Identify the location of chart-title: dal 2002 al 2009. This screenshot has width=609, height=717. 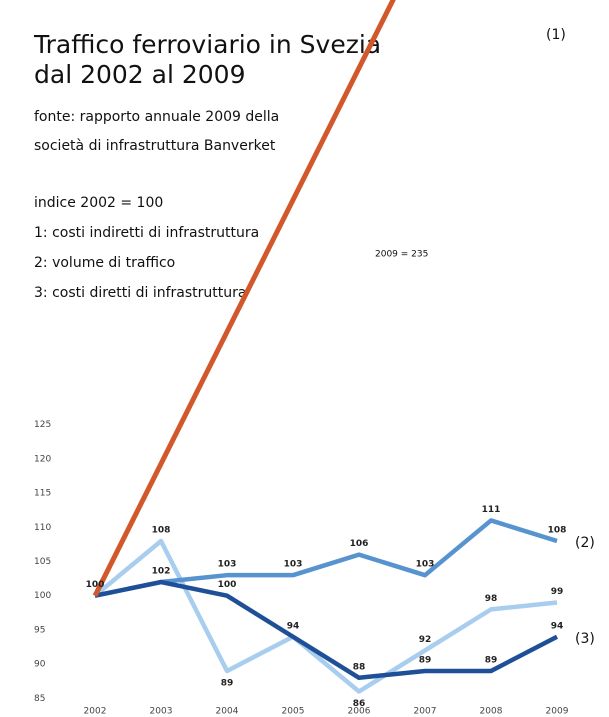
(140, 74).